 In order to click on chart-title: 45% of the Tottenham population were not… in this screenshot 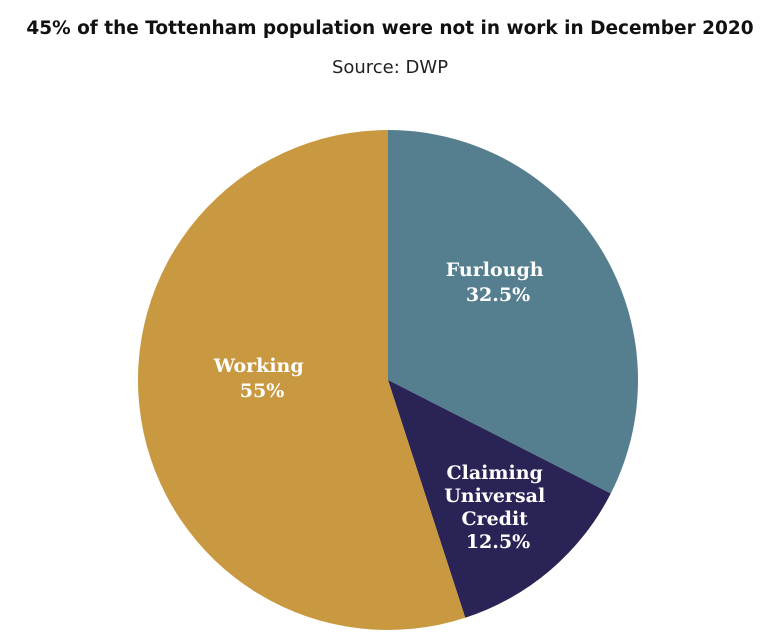, I will do `click(390, 28)`.